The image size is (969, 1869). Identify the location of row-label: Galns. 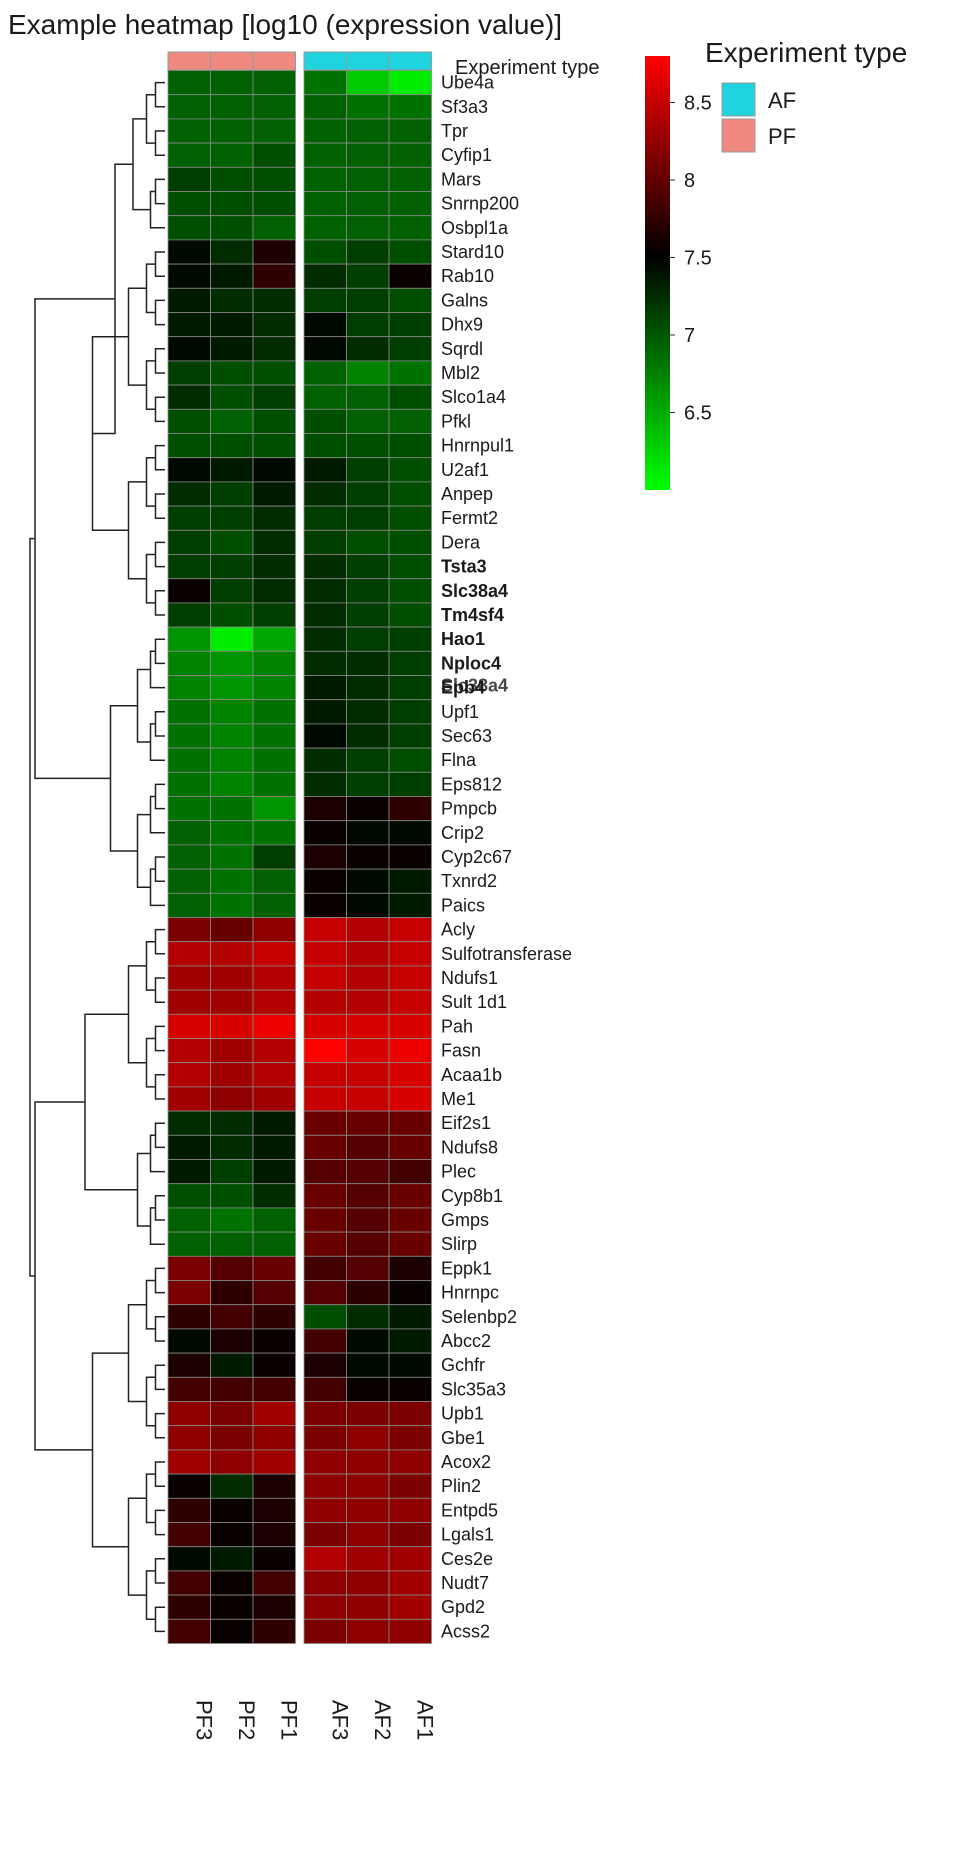
(464, 300).